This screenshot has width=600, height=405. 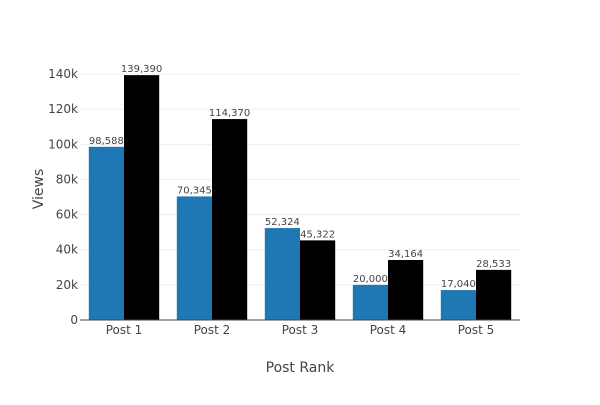 I want to click on x-tick-labels: Post 1 Post 2 Post 3 Post 4 Post 5, so click(x=300, y=330).